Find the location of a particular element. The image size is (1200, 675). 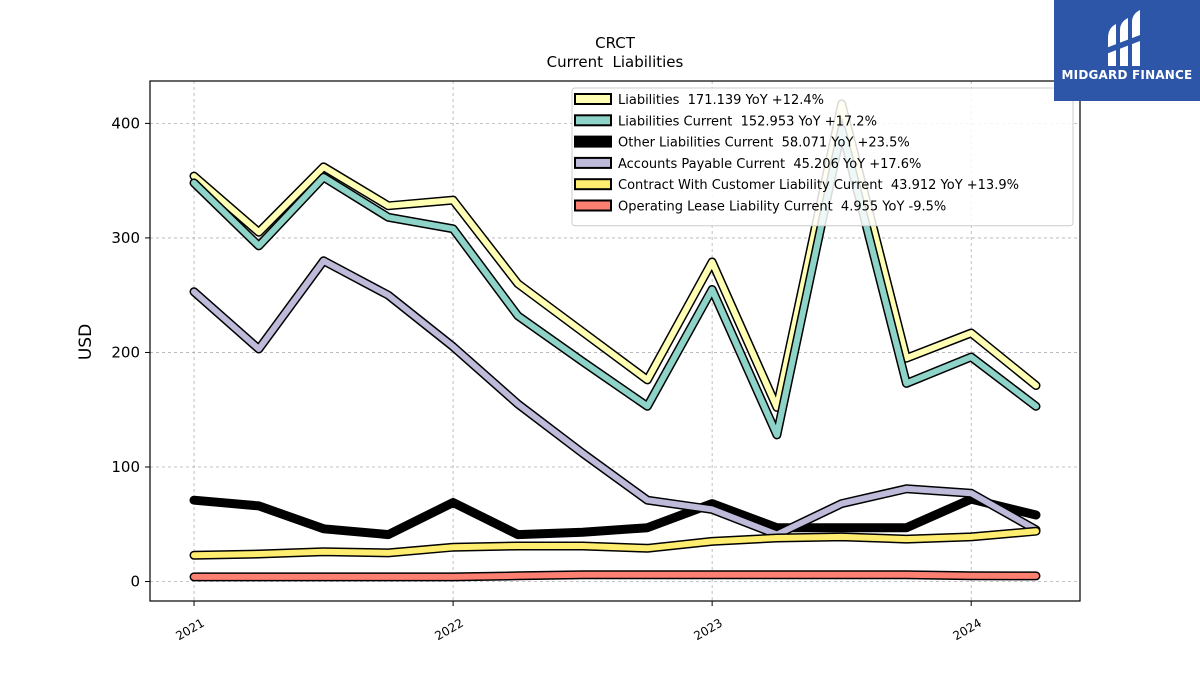

y-tick-label: 400 is located at coordinates (125, 123).